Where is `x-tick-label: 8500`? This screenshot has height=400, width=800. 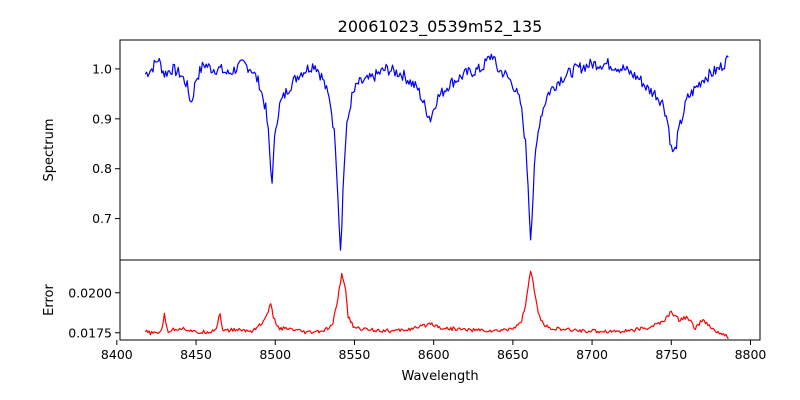
x-tick-label: 8500 is located at coordinates (275, 354).